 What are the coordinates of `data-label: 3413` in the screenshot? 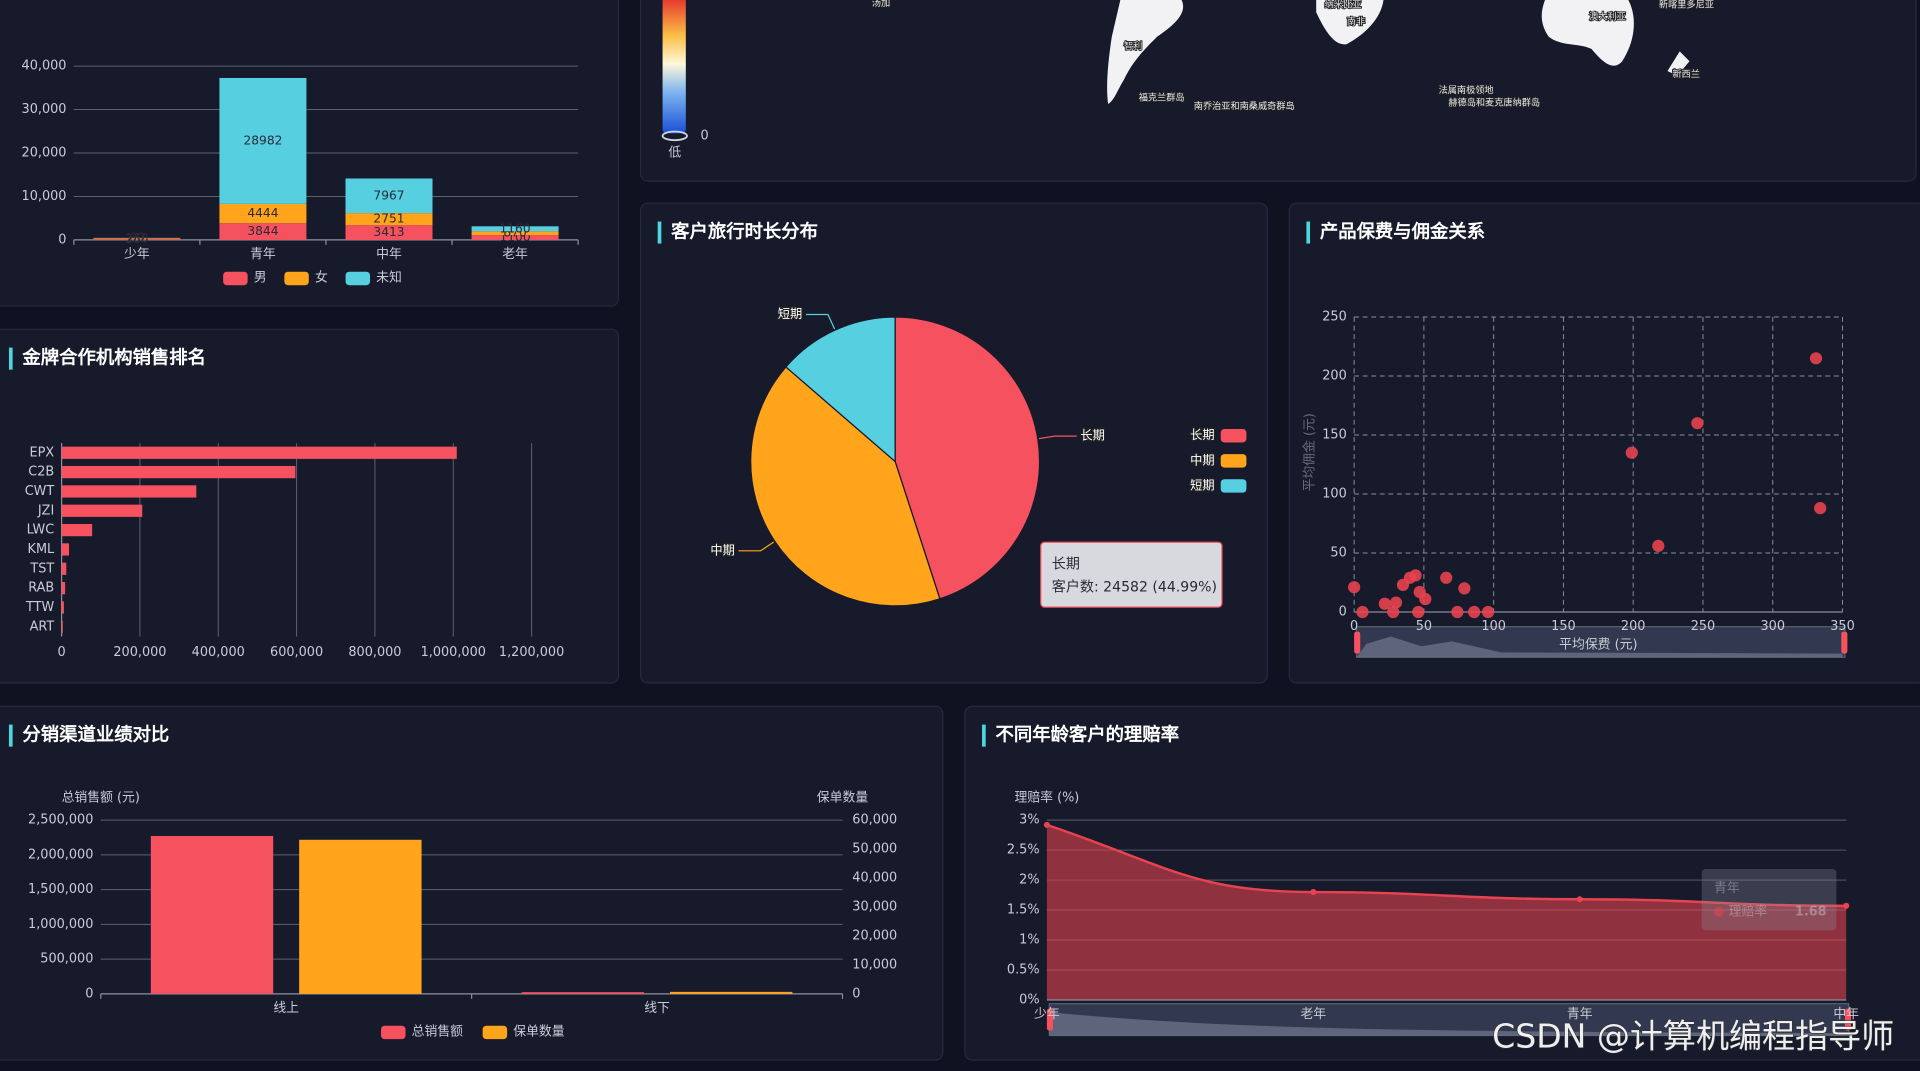 It's located at (388, 232).